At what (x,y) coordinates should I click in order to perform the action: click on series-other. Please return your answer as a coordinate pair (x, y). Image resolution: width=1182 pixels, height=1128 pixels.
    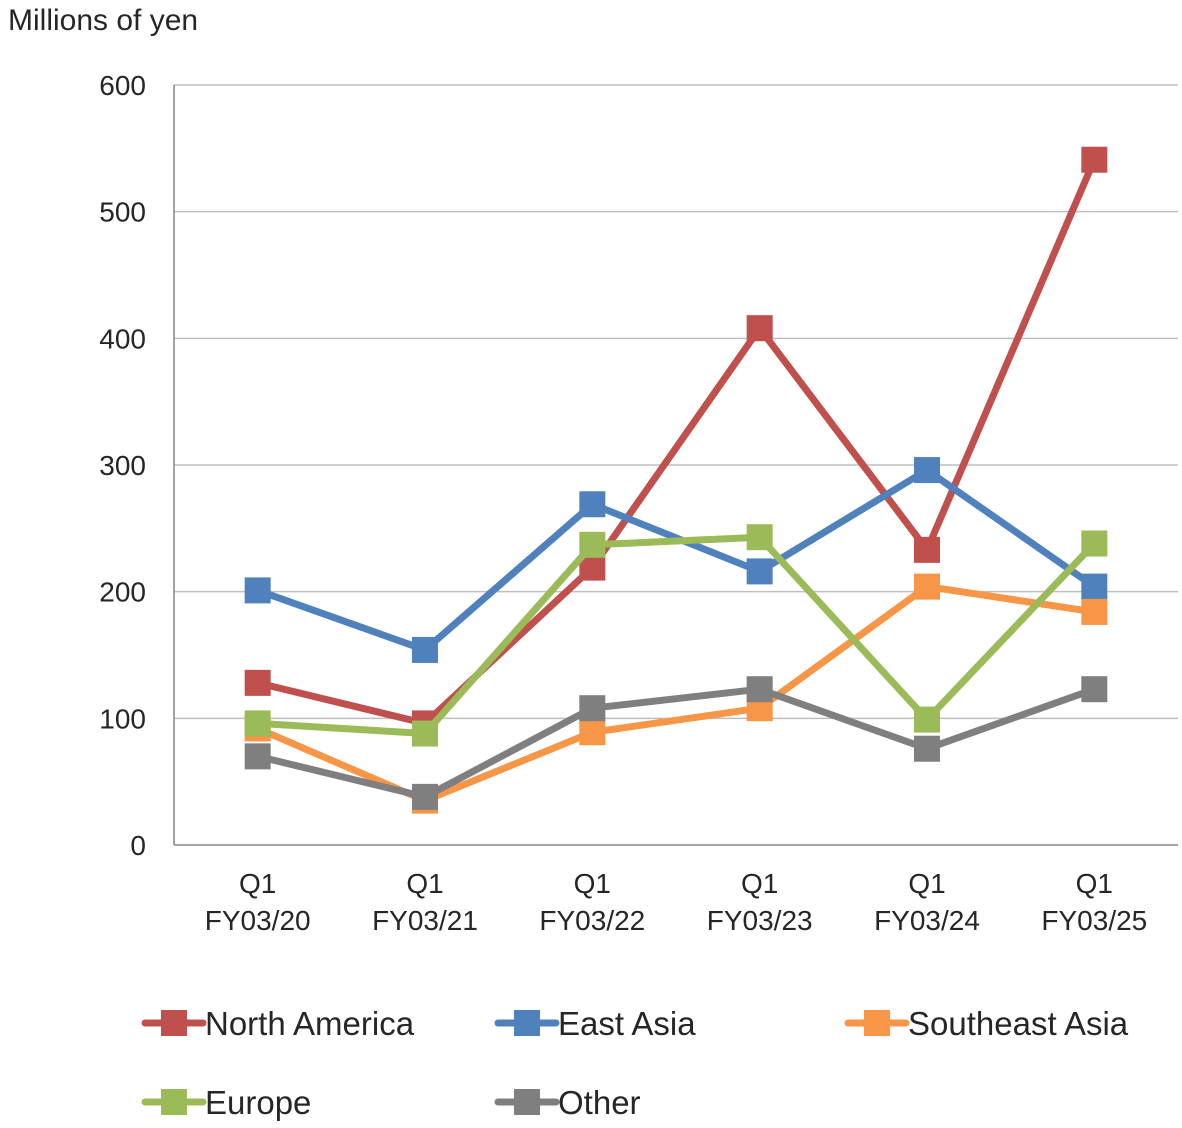
    Looking at the image, I should click on (676, 743).